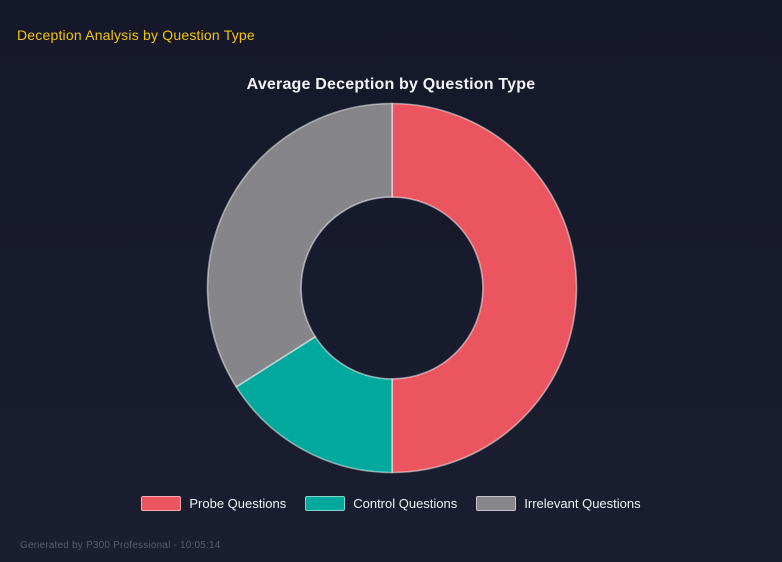  What do you see at coordinates (405, 503) in the screenshot?
I see `legend-label: Control Questions` at bounding box center [405, 503].